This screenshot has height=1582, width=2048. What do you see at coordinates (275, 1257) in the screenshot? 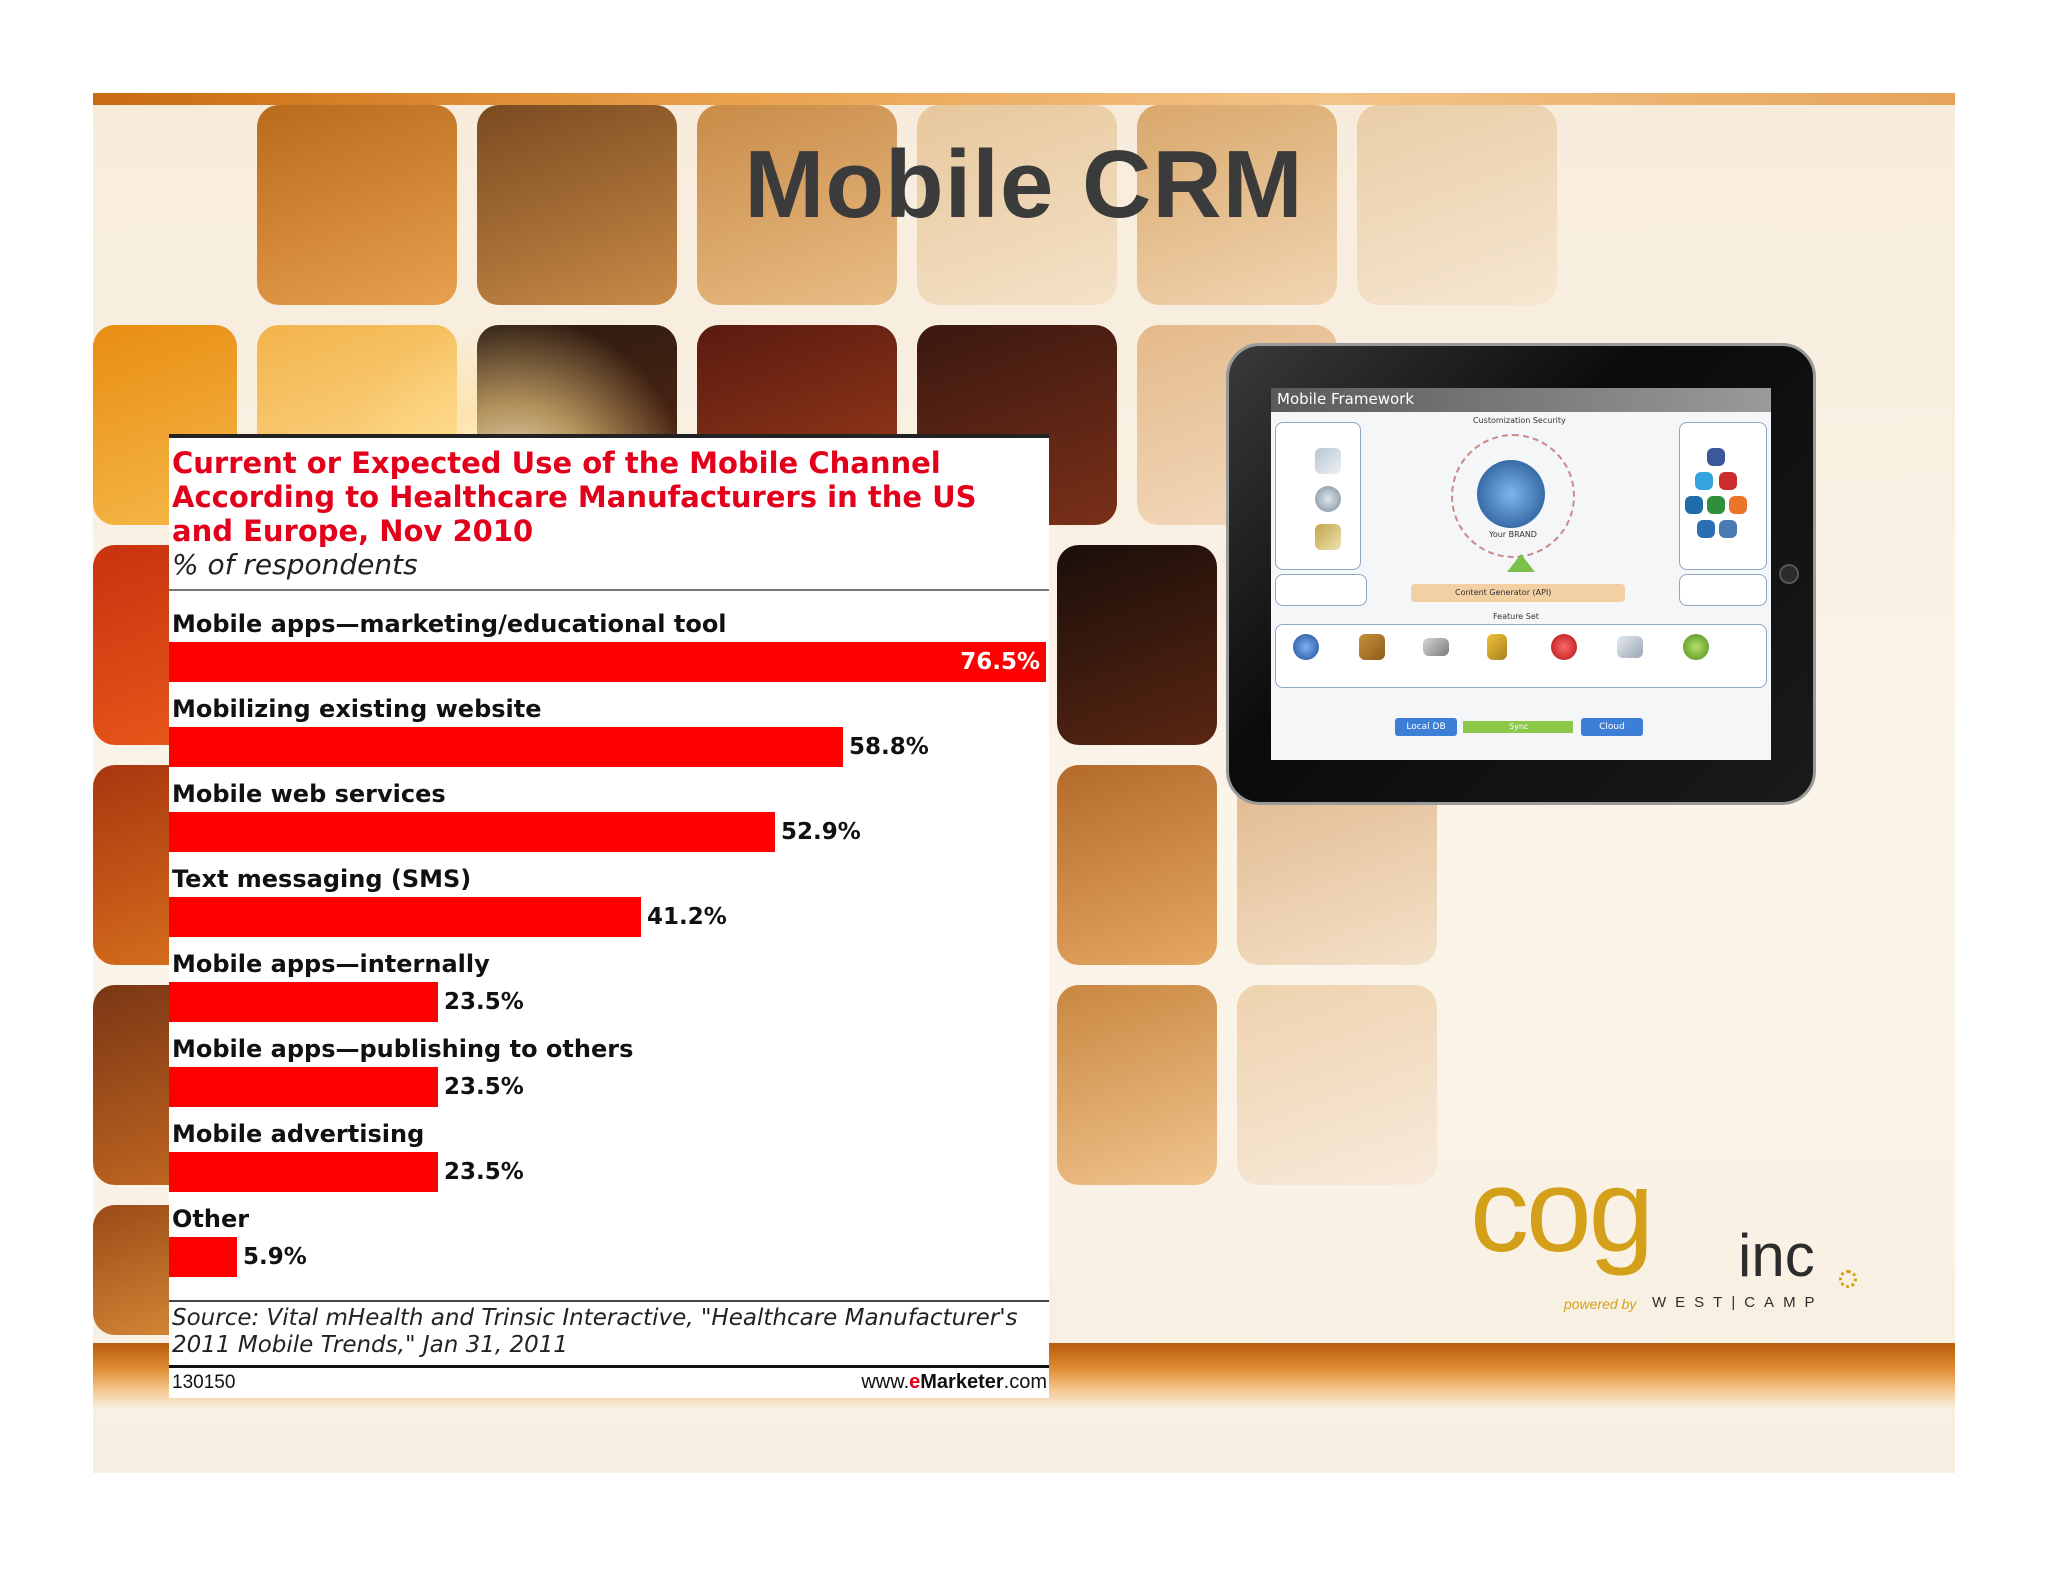
I see `value-label: 5.9%` at bounding box center [275, 1257].